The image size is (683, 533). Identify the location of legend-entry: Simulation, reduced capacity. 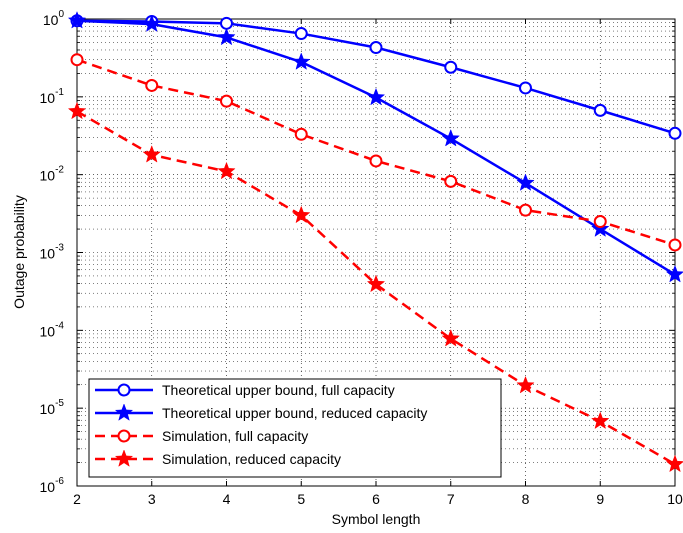
(218, 458).